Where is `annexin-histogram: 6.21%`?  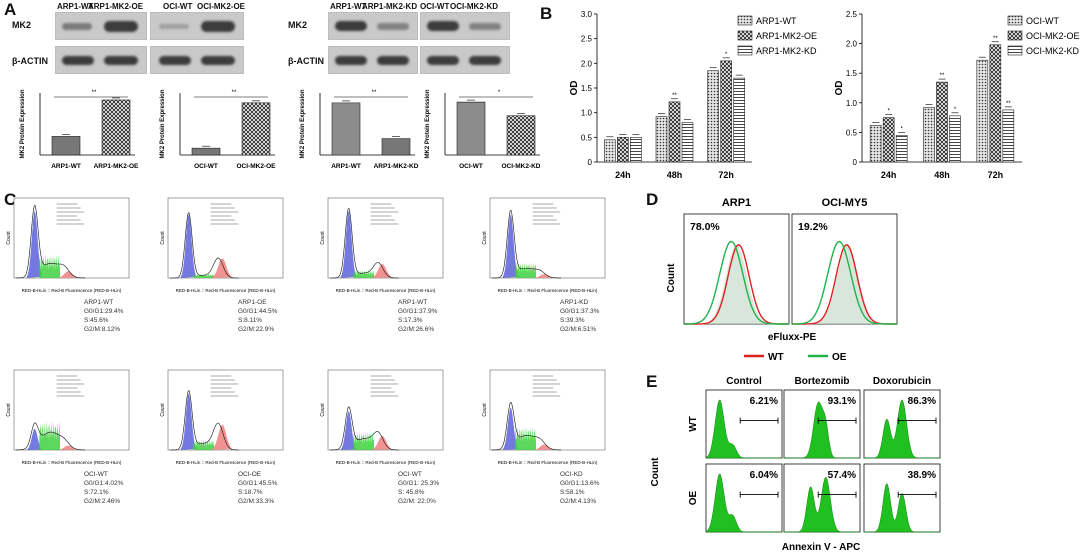
annexin-histogram: 6.21% is located at coordinates (744, 424).